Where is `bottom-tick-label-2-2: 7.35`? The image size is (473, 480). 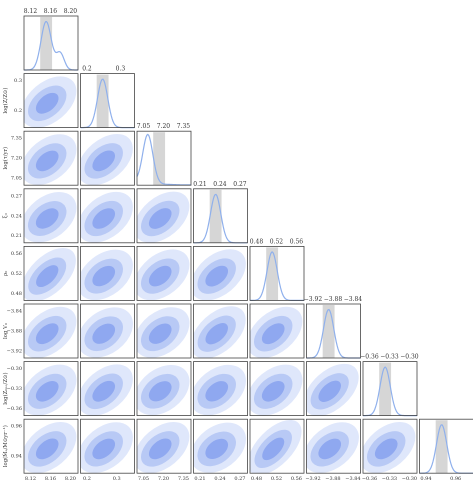 bottom-tick-label-2-2: 7.35 is located at coordinates (183, 478).